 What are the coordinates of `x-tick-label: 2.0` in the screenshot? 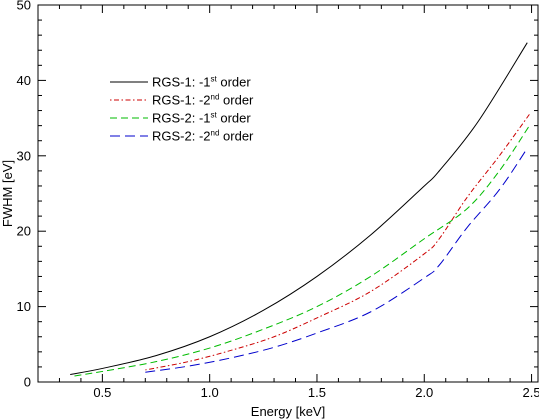 It's located at (424, 392).